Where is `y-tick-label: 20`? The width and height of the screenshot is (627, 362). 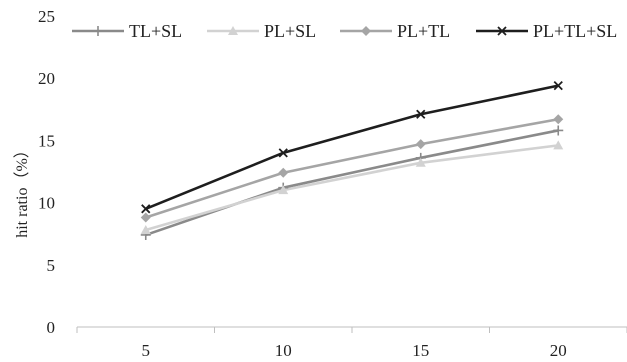
y-tick-label: 20 is located at coordinates (46, 78).